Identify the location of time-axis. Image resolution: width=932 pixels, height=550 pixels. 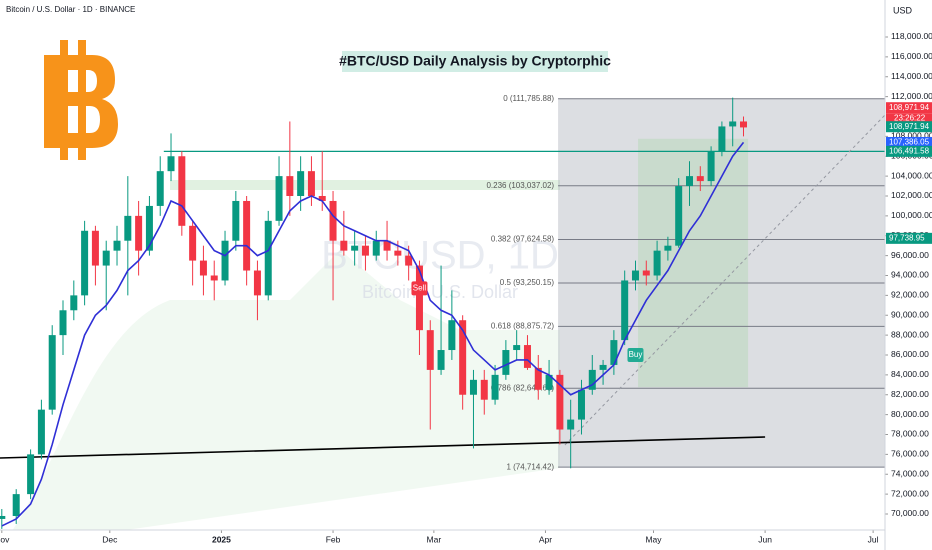
(442, 540).